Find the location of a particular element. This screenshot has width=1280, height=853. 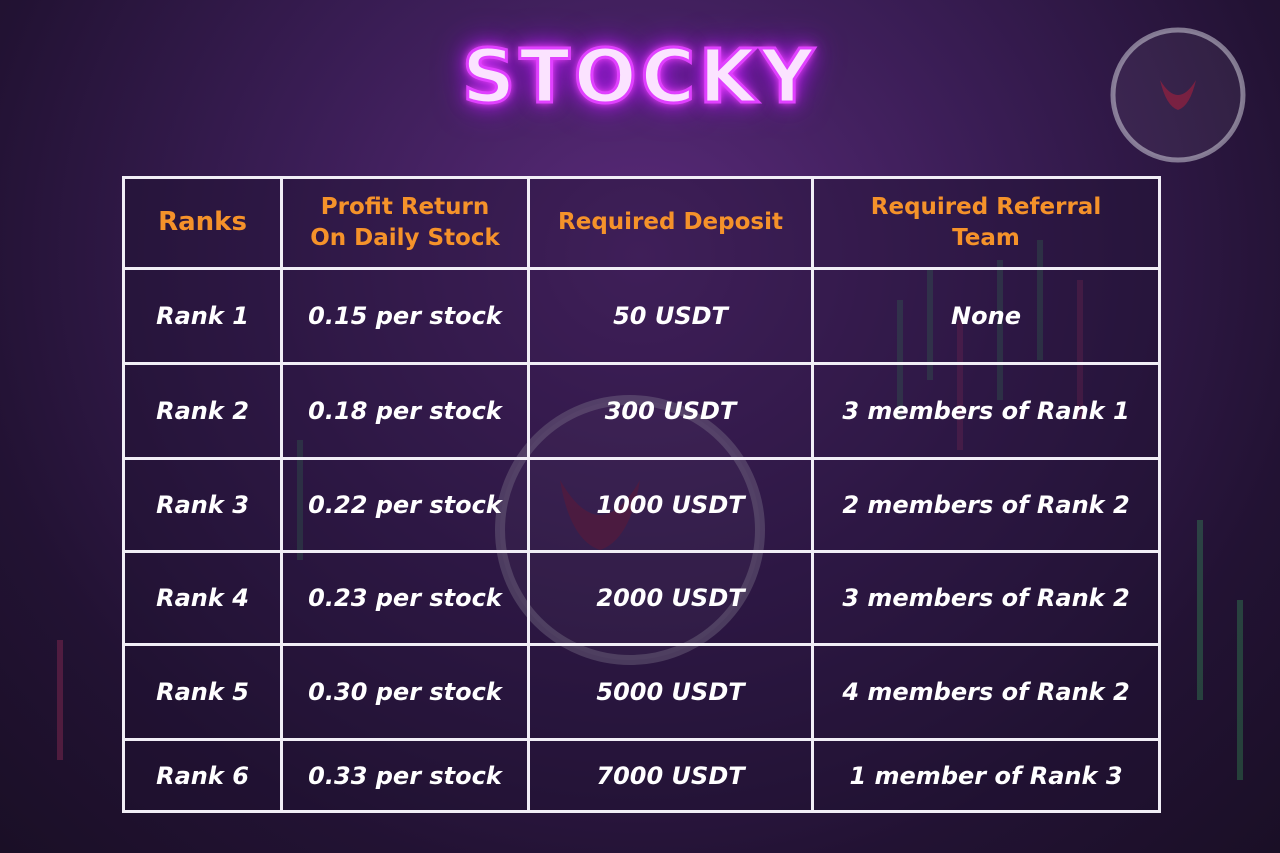

table-cell: 50 USDT is located at coordinates (670, 316).